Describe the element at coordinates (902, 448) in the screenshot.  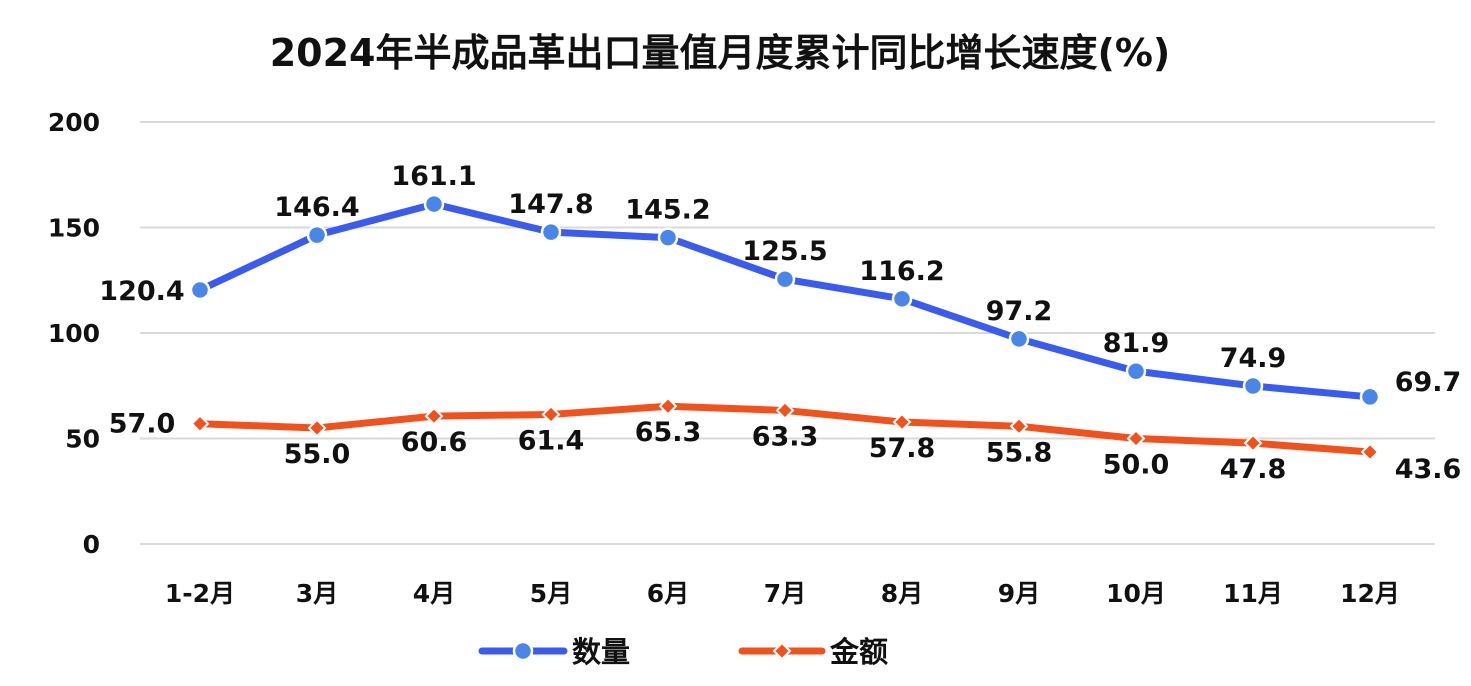
I see `data-label: 57.8` at that location.